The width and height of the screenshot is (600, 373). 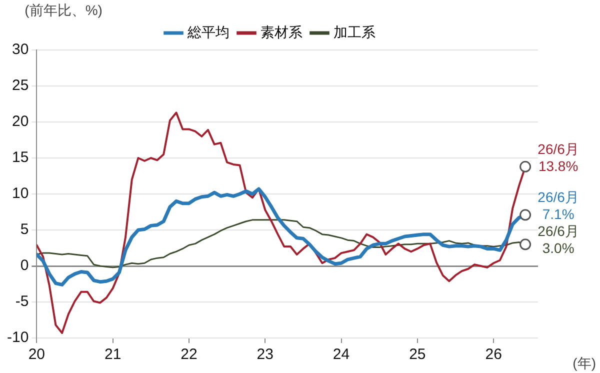 What do you see at coordinates (63, 10) in the screenshot?
I see `y-axis-title: (前年比、%)` at bounding box center [63, 10].